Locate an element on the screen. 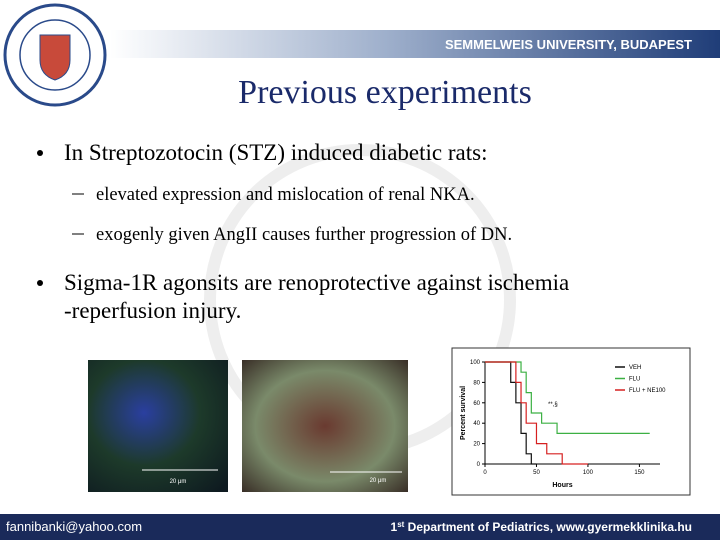  annotation: **,§ is located at coordinates (553, 405).